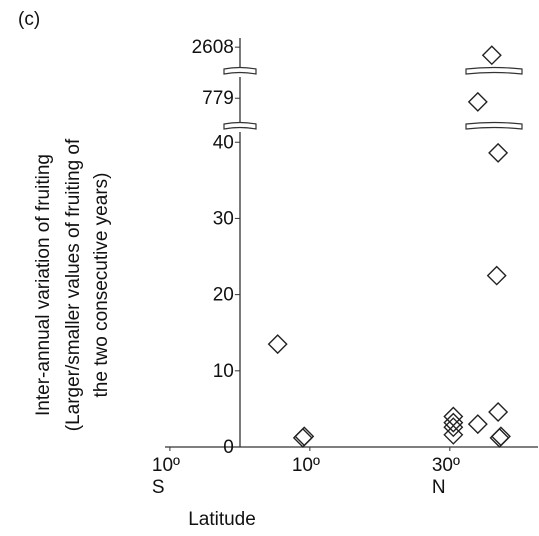  What do you see at coordinates (305, 465) in the screenshot?
I see `x-tick-label: 10º` at bounding box center [305, 465].